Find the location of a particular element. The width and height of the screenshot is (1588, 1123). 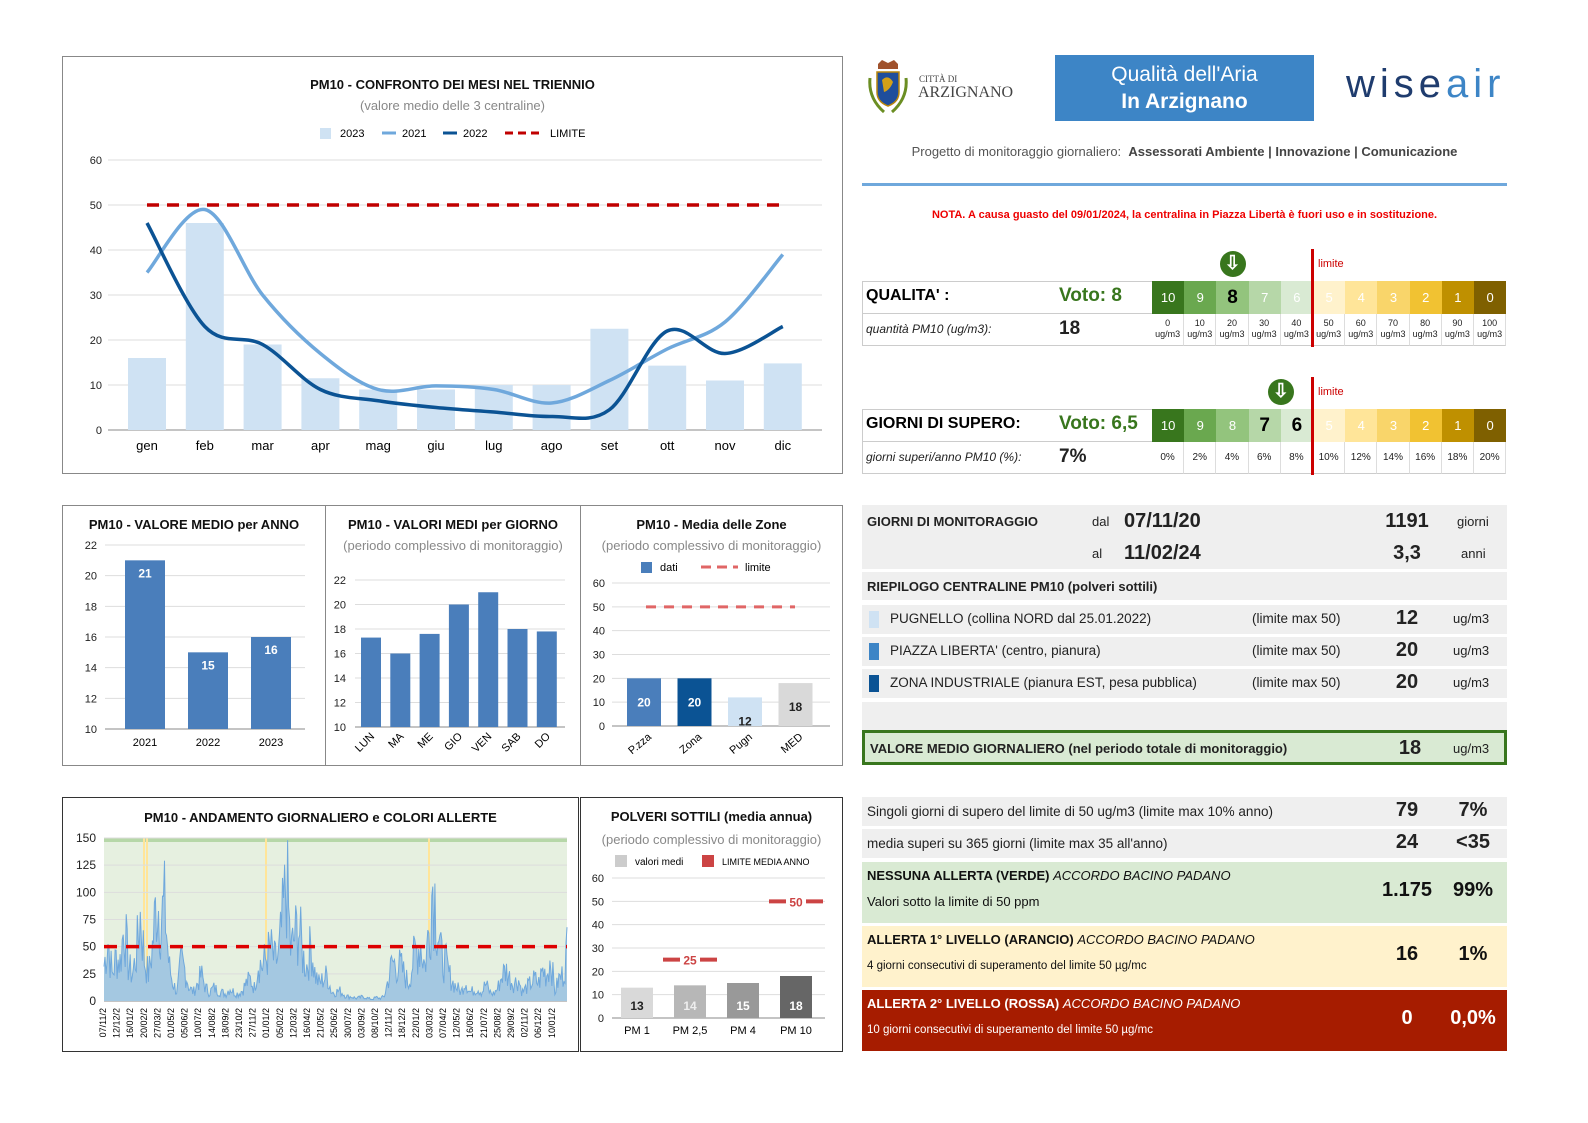

x-tick-label: dic is located at coordinates (782, 445).